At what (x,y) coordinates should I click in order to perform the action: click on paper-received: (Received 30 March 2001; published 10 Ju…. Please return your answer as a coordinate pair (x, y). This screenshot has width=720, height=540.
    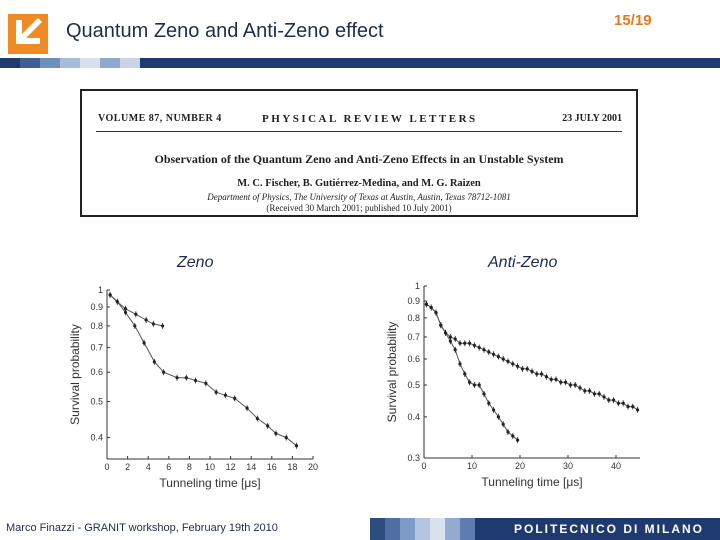
    Looking at the image, I should click on (359, 208).